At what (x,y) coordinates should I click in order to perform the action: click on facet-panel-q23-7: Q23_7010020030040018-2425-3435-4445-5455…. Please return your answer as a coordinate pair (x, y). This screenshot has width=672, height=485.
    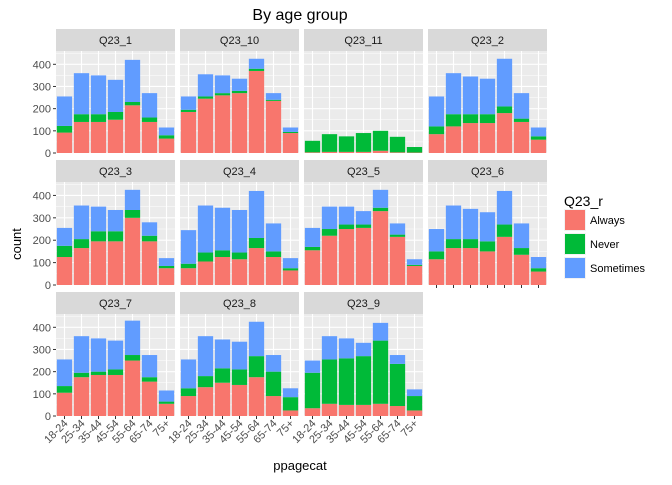
    Looking at the image, I should click on (104, 369).